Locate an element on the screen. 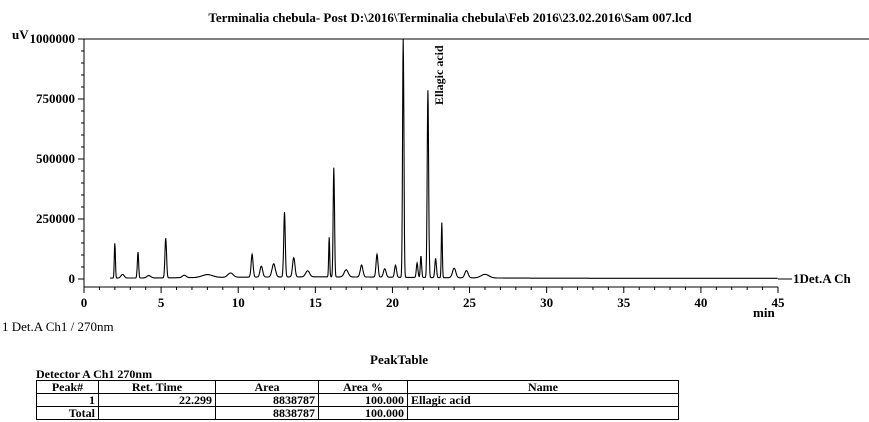 The image size is (869, 422). cell-total-name is located at coordinates (543, 413).